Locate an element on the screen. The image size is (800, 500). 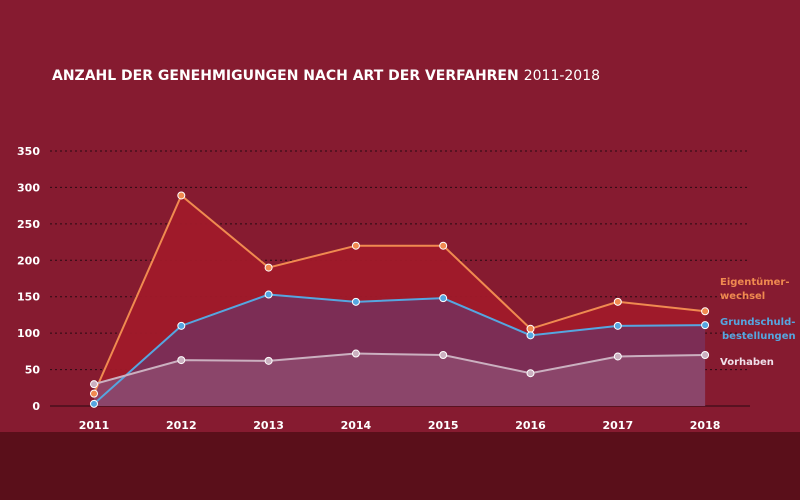
y-tick-label: 150 is located at coordinates (28, 297).